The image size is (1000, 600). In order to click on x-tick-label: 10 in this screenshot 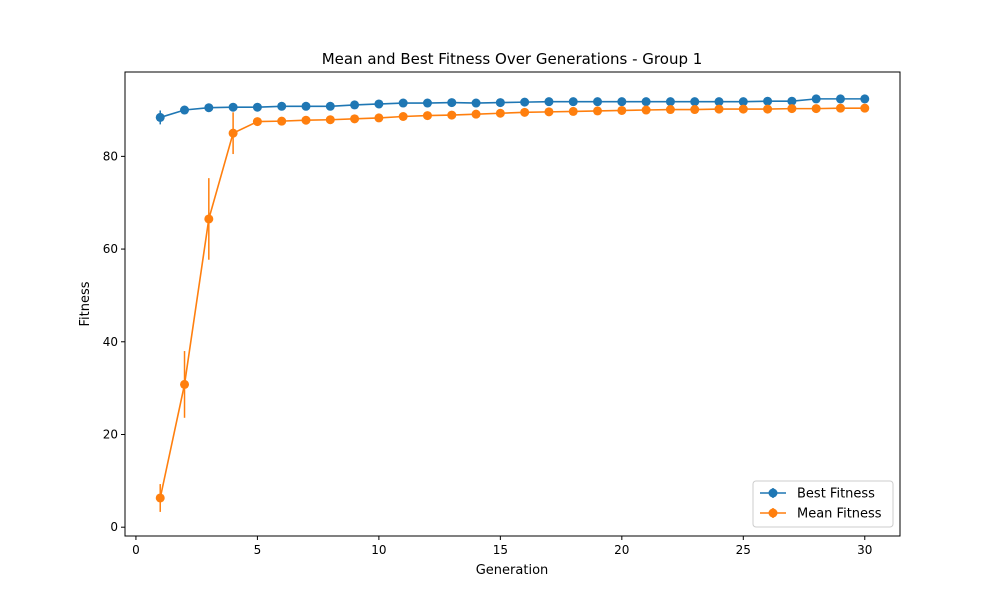, I will do `click(378, 550)`.